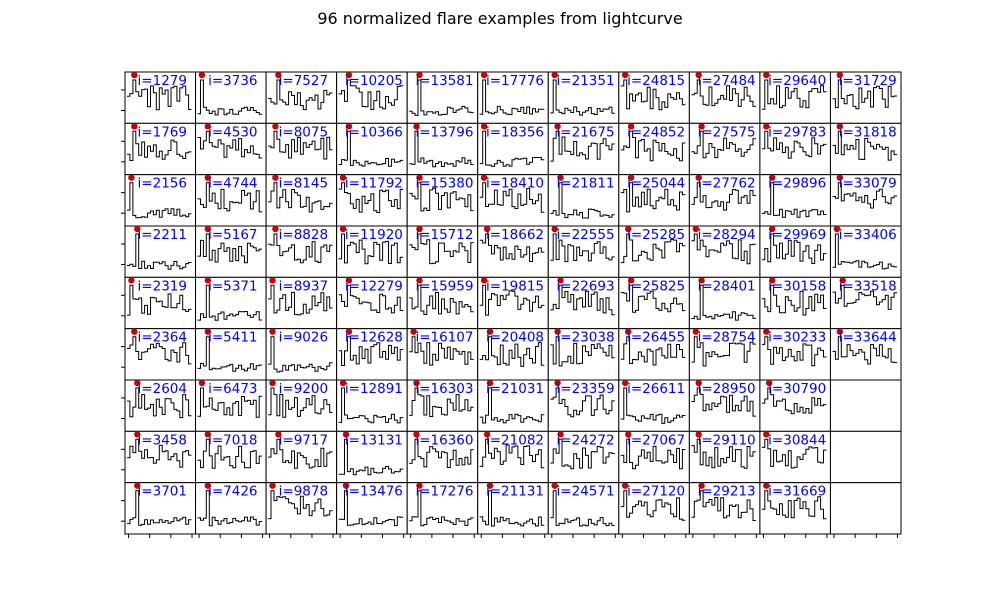  I want to click on flare-panel: i=31818, so click(865, 149).